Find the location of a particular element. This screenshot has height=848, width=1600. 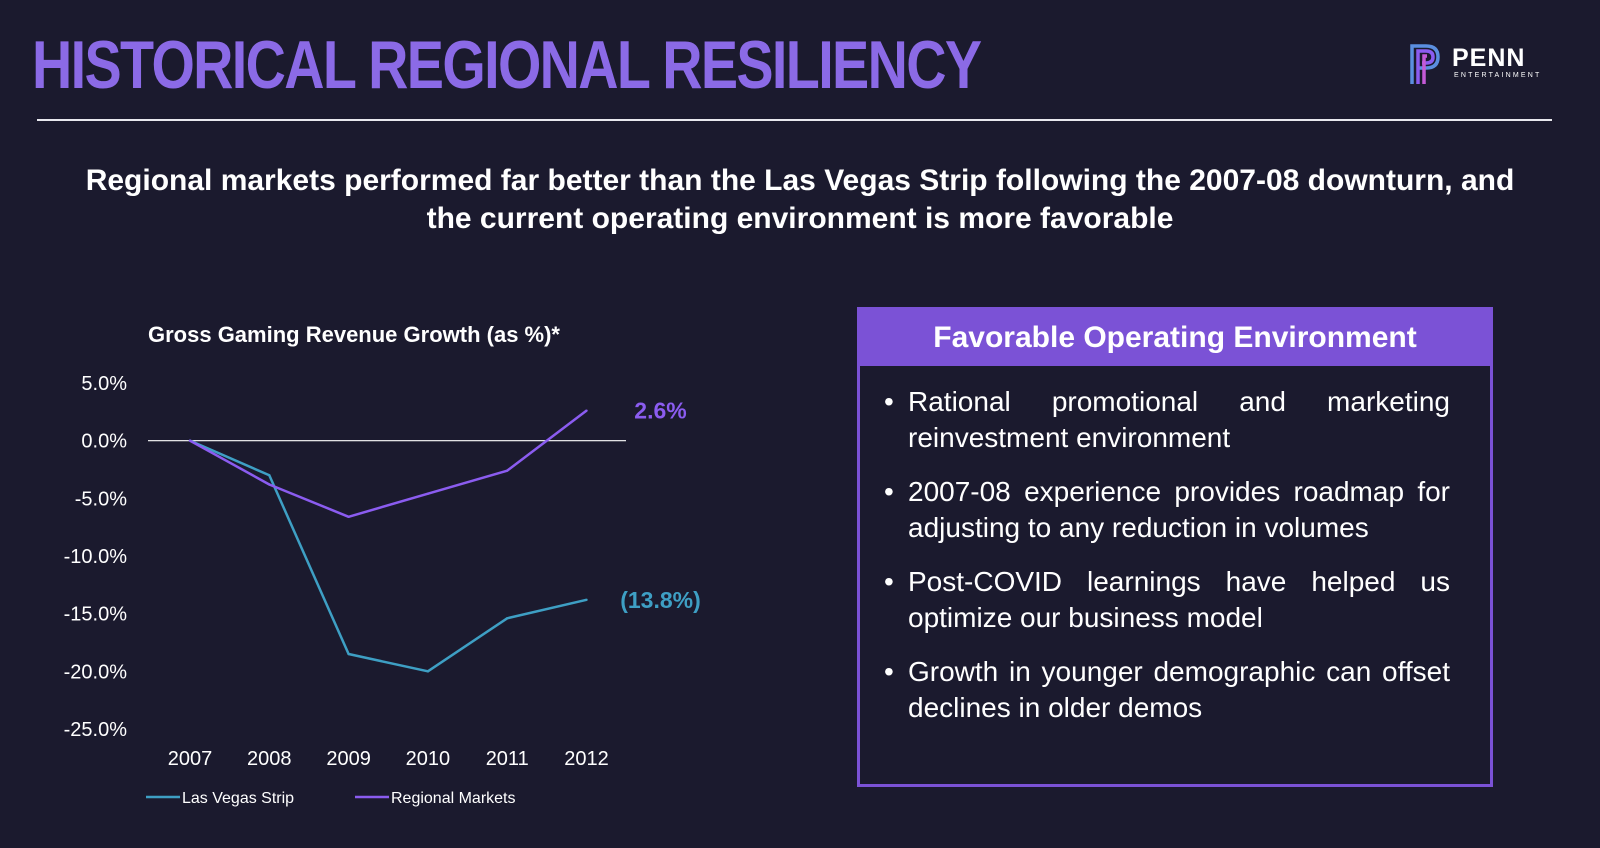

series-line-regional-markets is located at coordinates (388, 464).